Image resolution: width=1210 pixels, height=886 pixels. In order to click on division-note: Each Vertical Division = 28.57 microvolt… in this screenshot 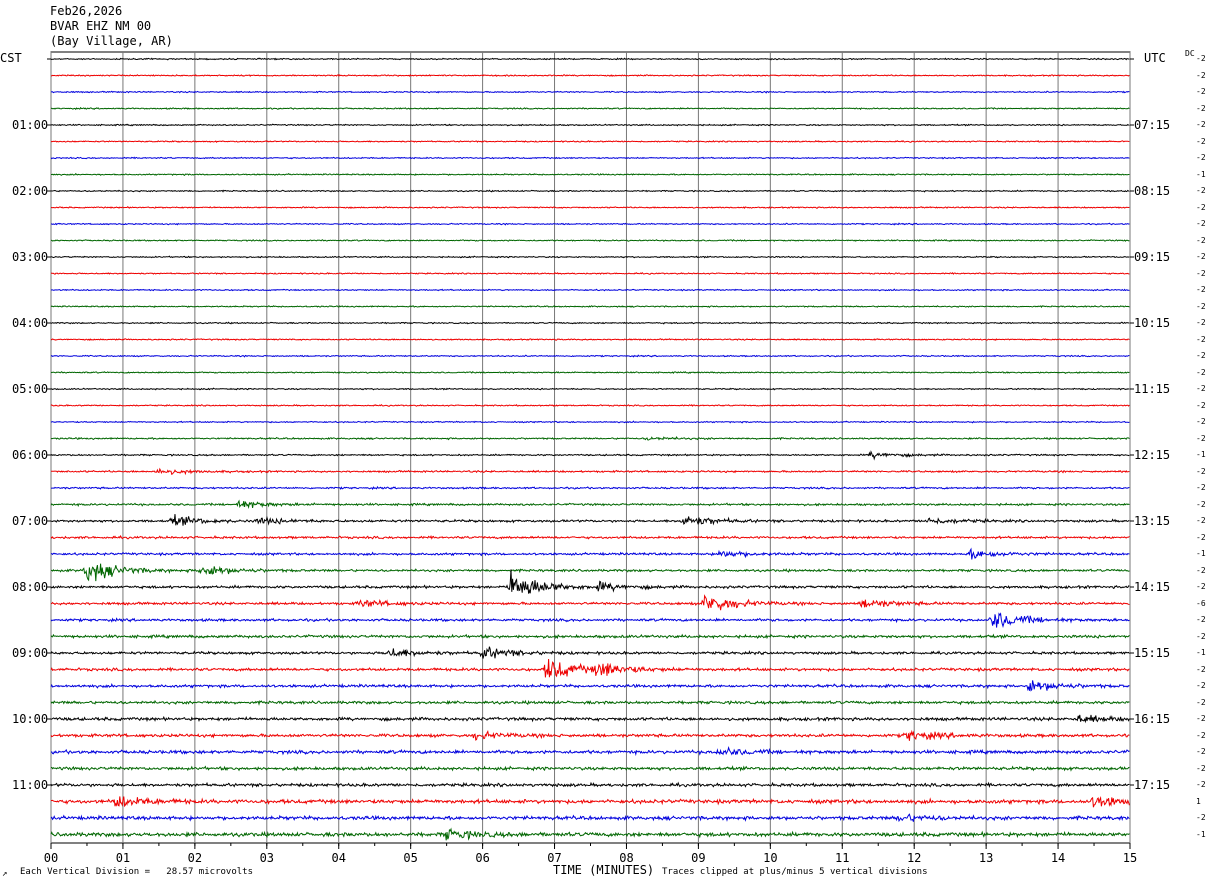, I will do `click(136, 872)`.